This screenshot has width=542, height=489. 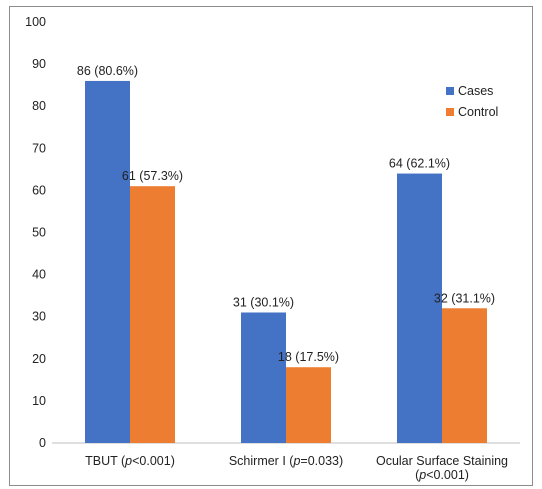 I want to click on cat-prefix: Schirmer I (, so click(x=261, y=461).